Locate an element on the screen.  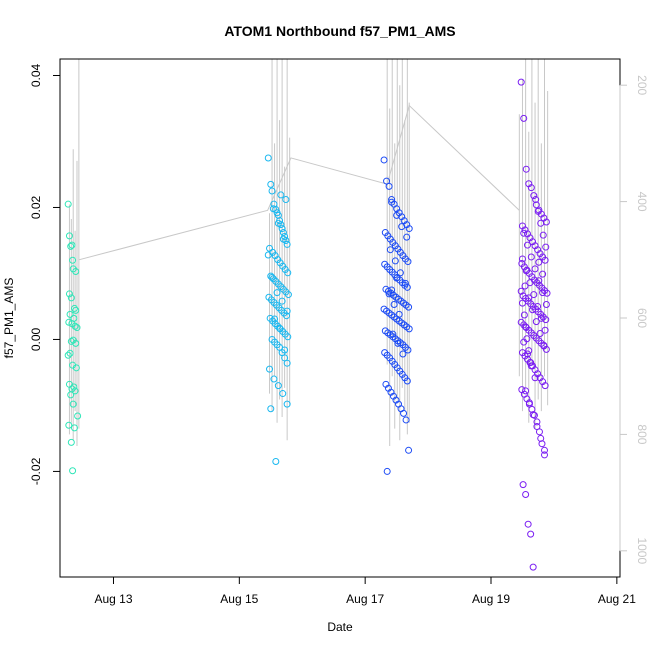
x-tick-label: Aug 15 is located at coordinates (239, 599).